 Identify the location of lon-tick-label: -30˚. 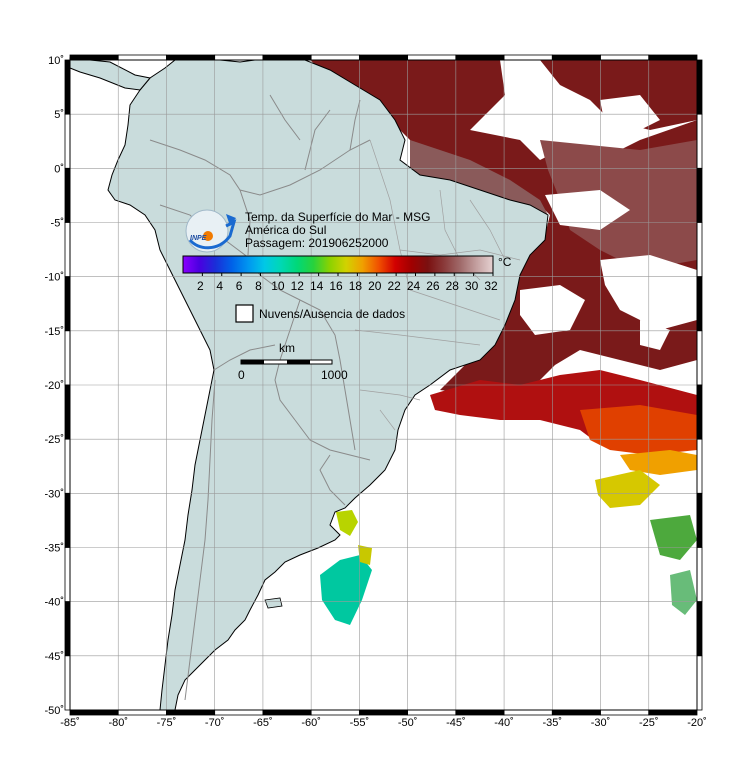
(601, 723).